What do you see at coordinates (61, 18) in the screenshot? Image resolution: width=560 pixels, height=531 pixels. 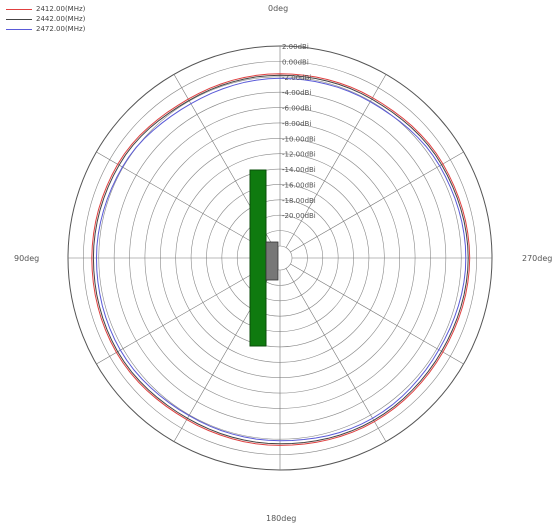 I see `legend-label-1: 2442.00(MHz)` at bounding box center [61, 18].